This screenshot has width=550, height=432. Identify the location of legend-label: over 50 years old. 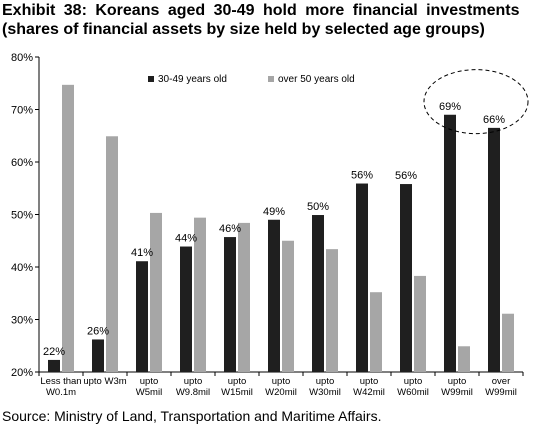
(316, 79).